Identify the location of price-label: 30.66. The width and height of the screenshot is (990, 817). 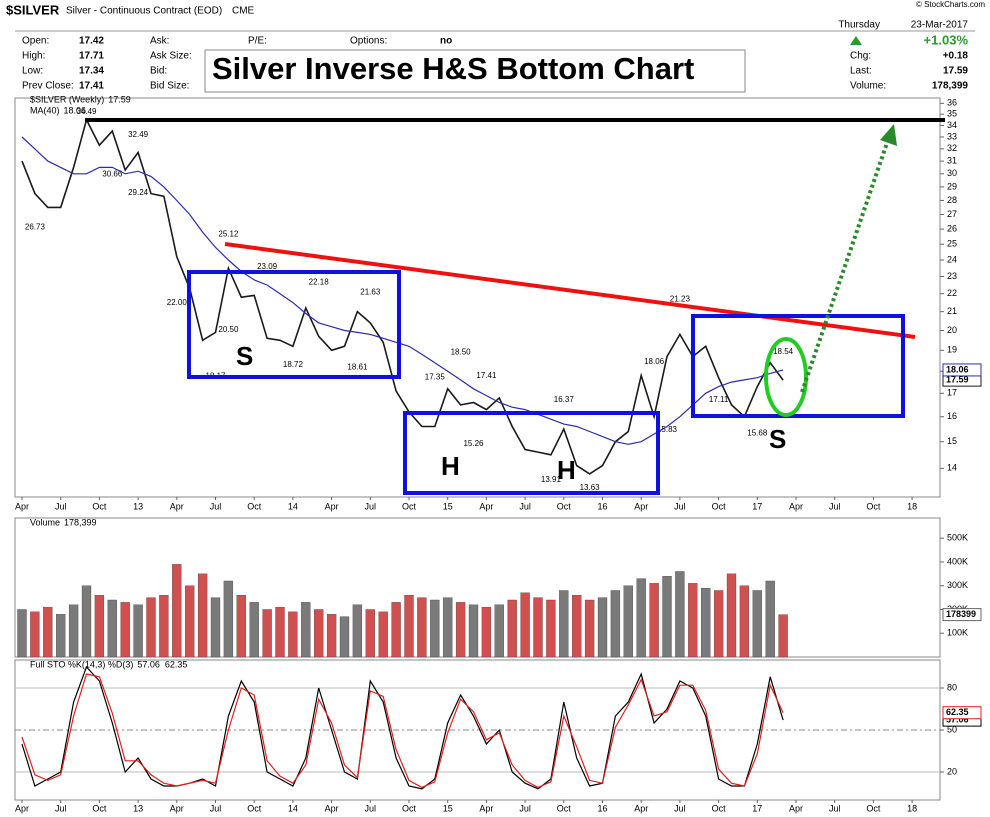
(112, 173).